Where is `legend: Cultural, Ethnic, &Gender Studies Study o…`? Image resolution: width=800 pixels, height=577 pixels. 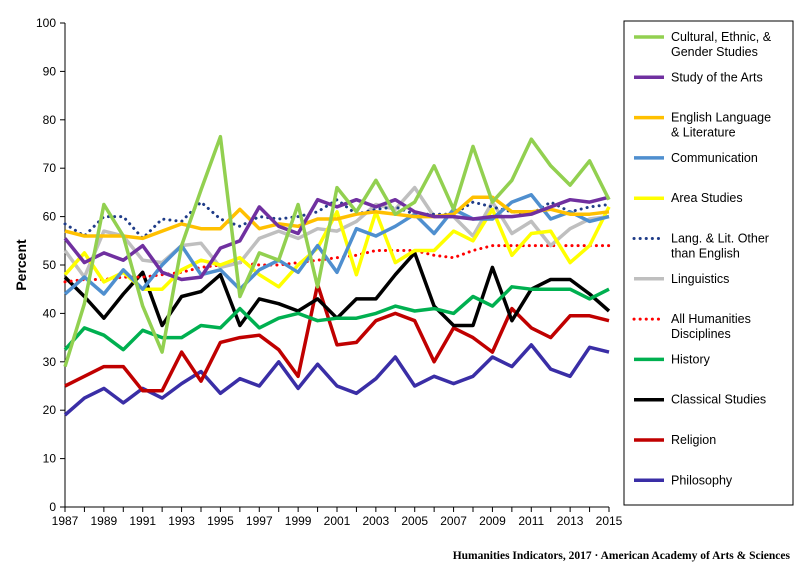
legend: Cultural, Ethnic, &Gender Studies Study o… is located at coordinates (702, 258).